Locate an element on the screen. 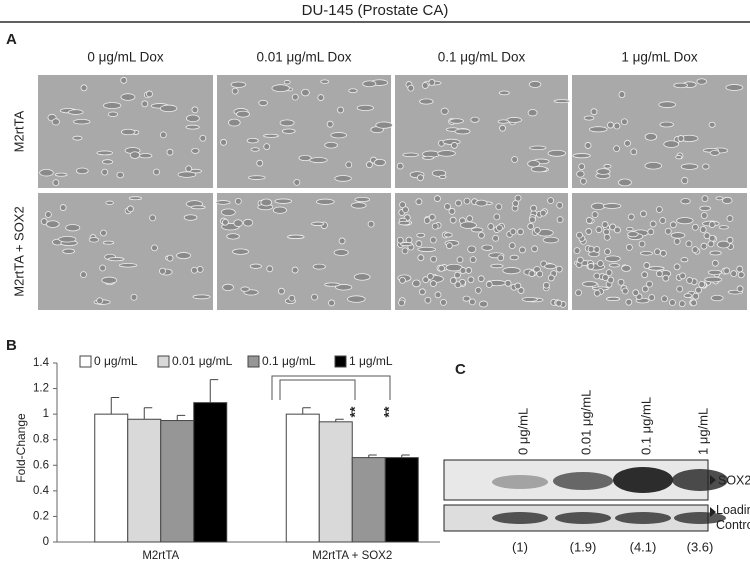 Image resolution: width=750 pixels, height=574 pixels. quantification-label: (4.1) is located at coordinates (643, 546).